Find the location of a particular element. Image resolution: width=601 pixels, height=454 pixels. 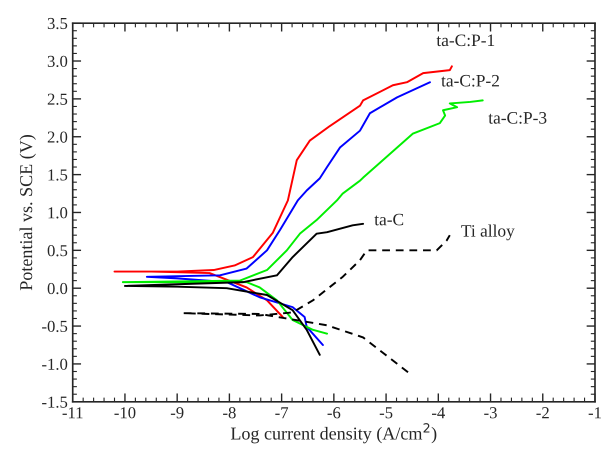

y-tick-label: 0.0 is located at coordinates (58, 288).